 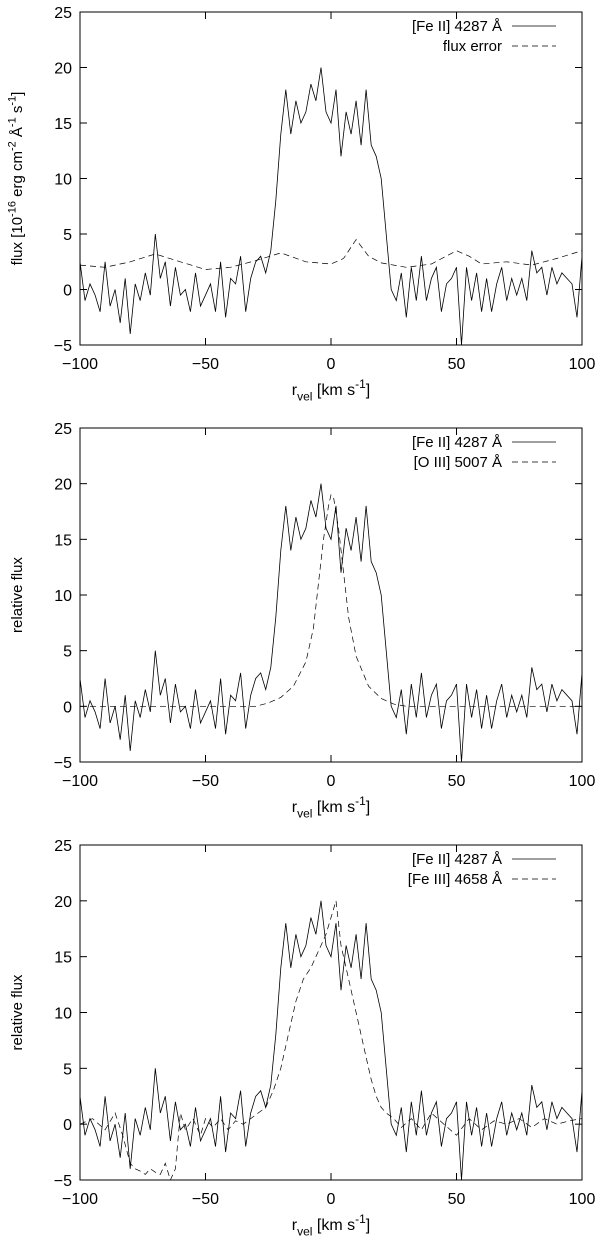 What do you see at coordinates (472, 46) in the screenshot?
I see `legend-label-2: flux error` at bounding box center [472, 46].